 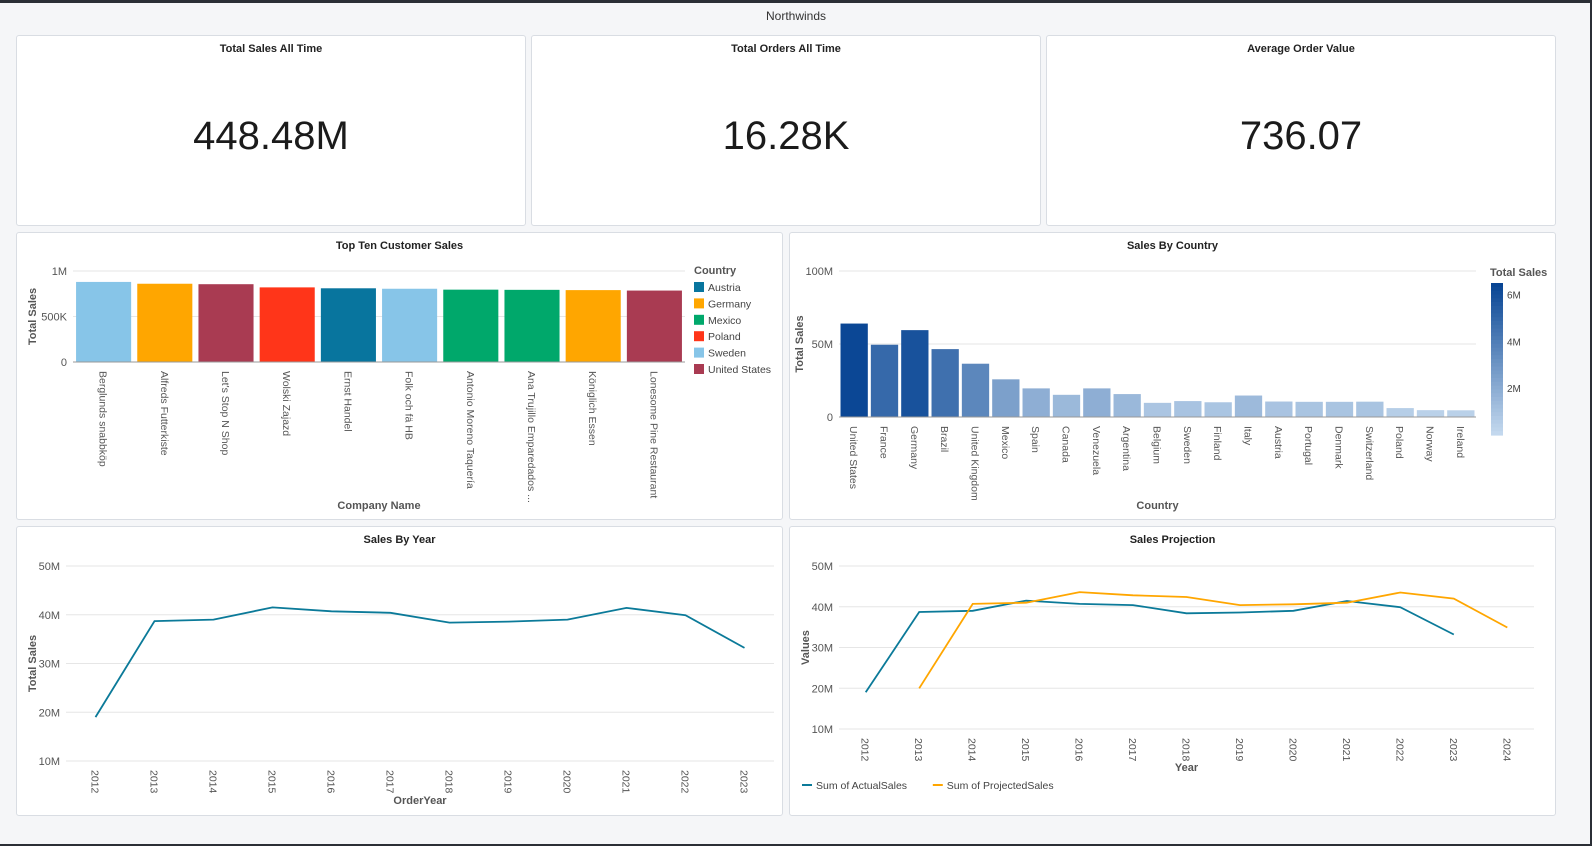 I want to click on kpi-card-total-sales: Total Sales All Time 448.48M, so click(x=271, y=130).